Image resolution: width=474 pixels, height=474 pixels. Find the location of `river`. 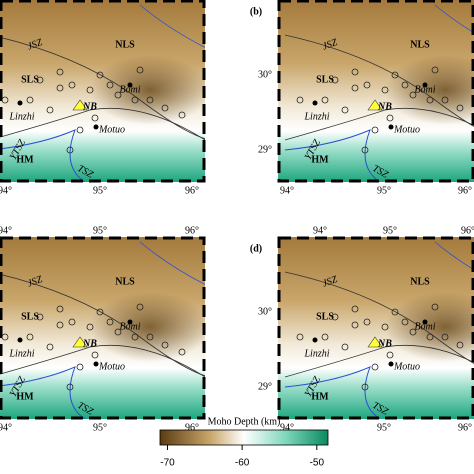

river is located at coordinates (43, 155).